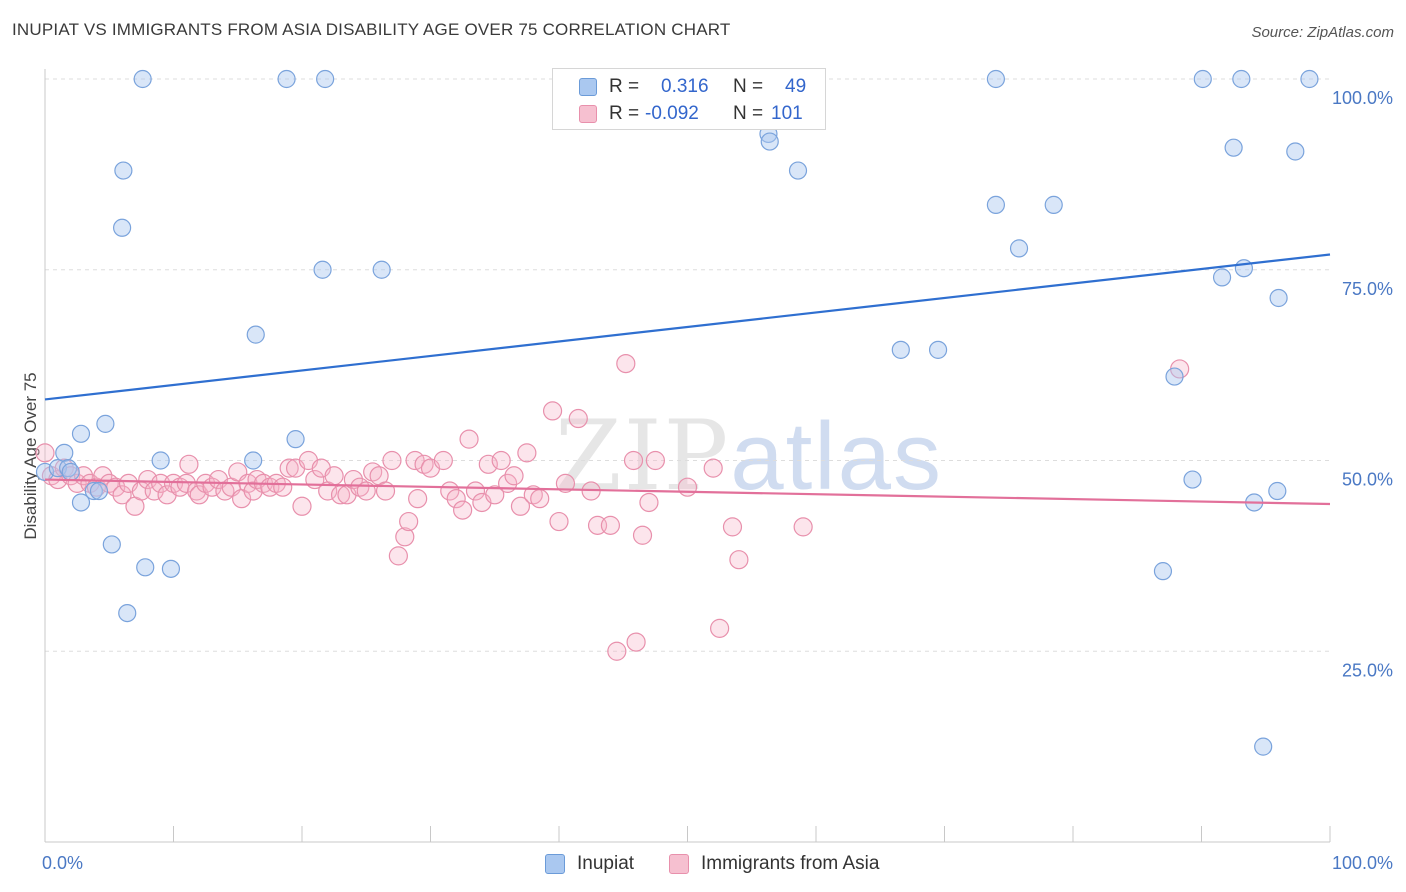 This screenshot has height=892, width=1406. Describe the element at coordinates (689, 87) in the screenshot. I see `stats-legend-row-inupiat: R = 0.316 N = 49` at that location.